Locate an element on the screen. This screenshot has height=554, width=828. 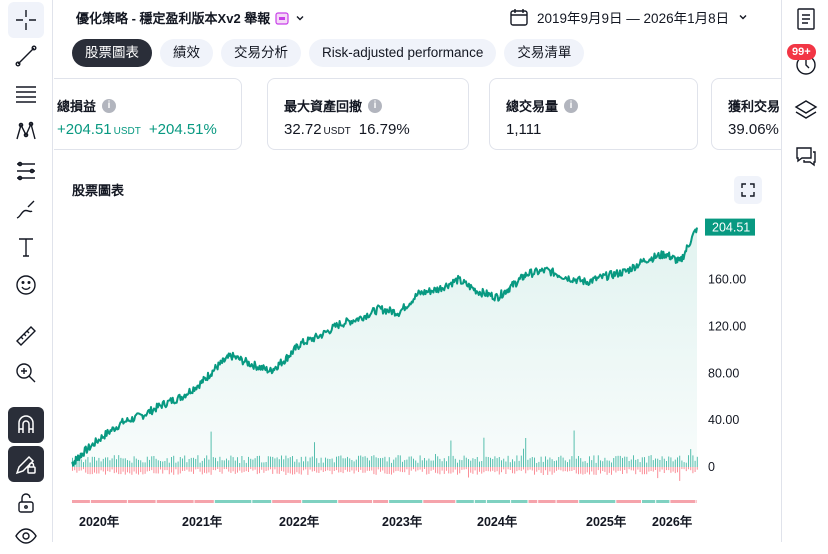
pattern-tool-button is located at coordinates (26, 131).